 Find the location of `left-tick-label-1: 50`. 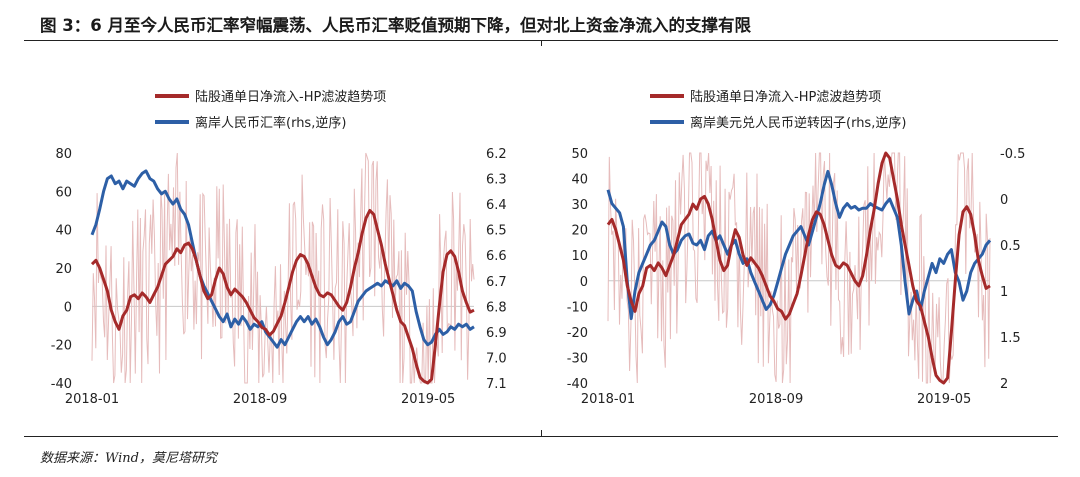

left-tick-label-1: 50 is located at coordinates (579, 154).